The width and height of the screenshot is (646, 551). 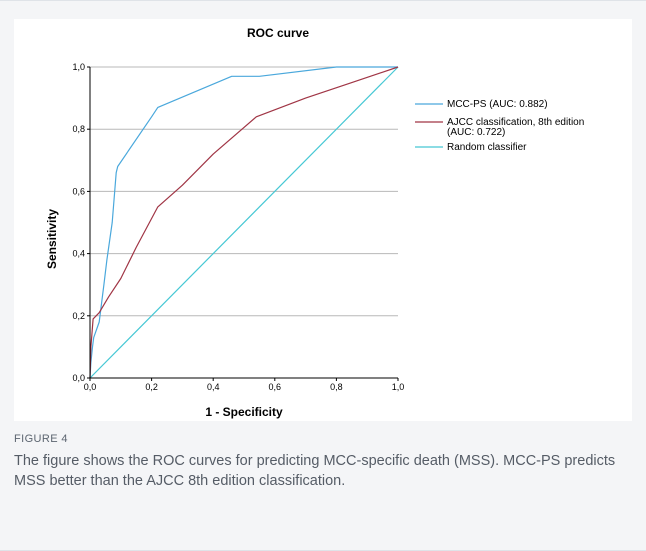 What do you see at coordinates (78, 378) in the screenshot?
I see `y-tick-label: 0,0` at bounding box center [78, 378].